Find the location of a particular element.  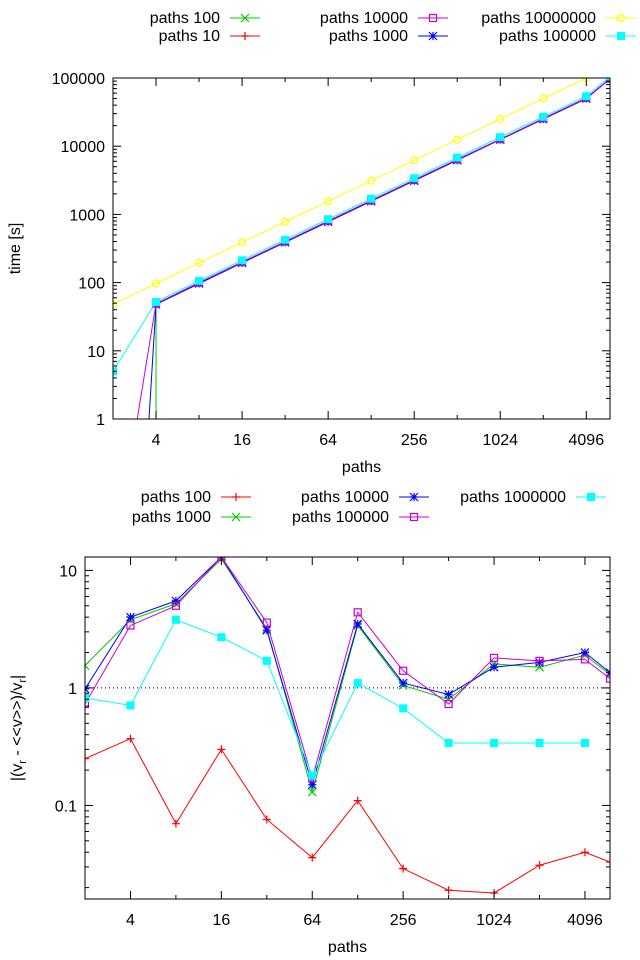

legend-item-paths-100000: paths 100000 is located at coordinates (567, 36).